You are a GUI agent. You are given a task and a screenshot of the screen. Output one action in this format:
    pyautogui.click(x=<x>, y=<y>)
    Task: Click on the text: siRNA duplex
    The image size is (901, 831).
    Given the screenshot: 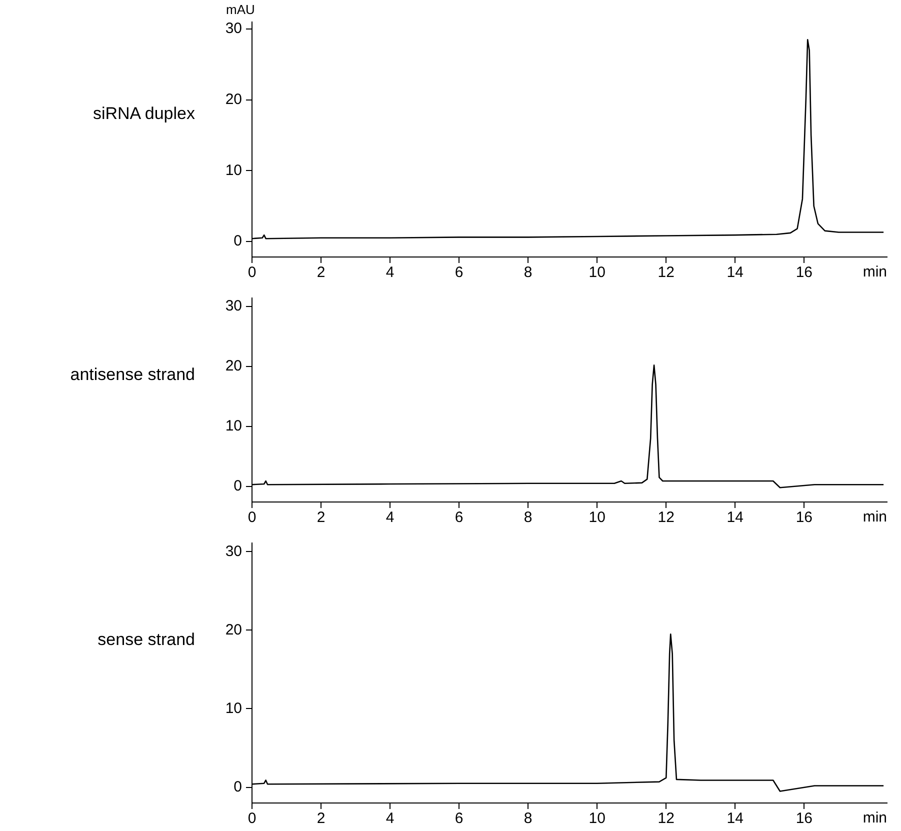 What is the action you would take?
    pyautogui.click(x=143, y=114)
    